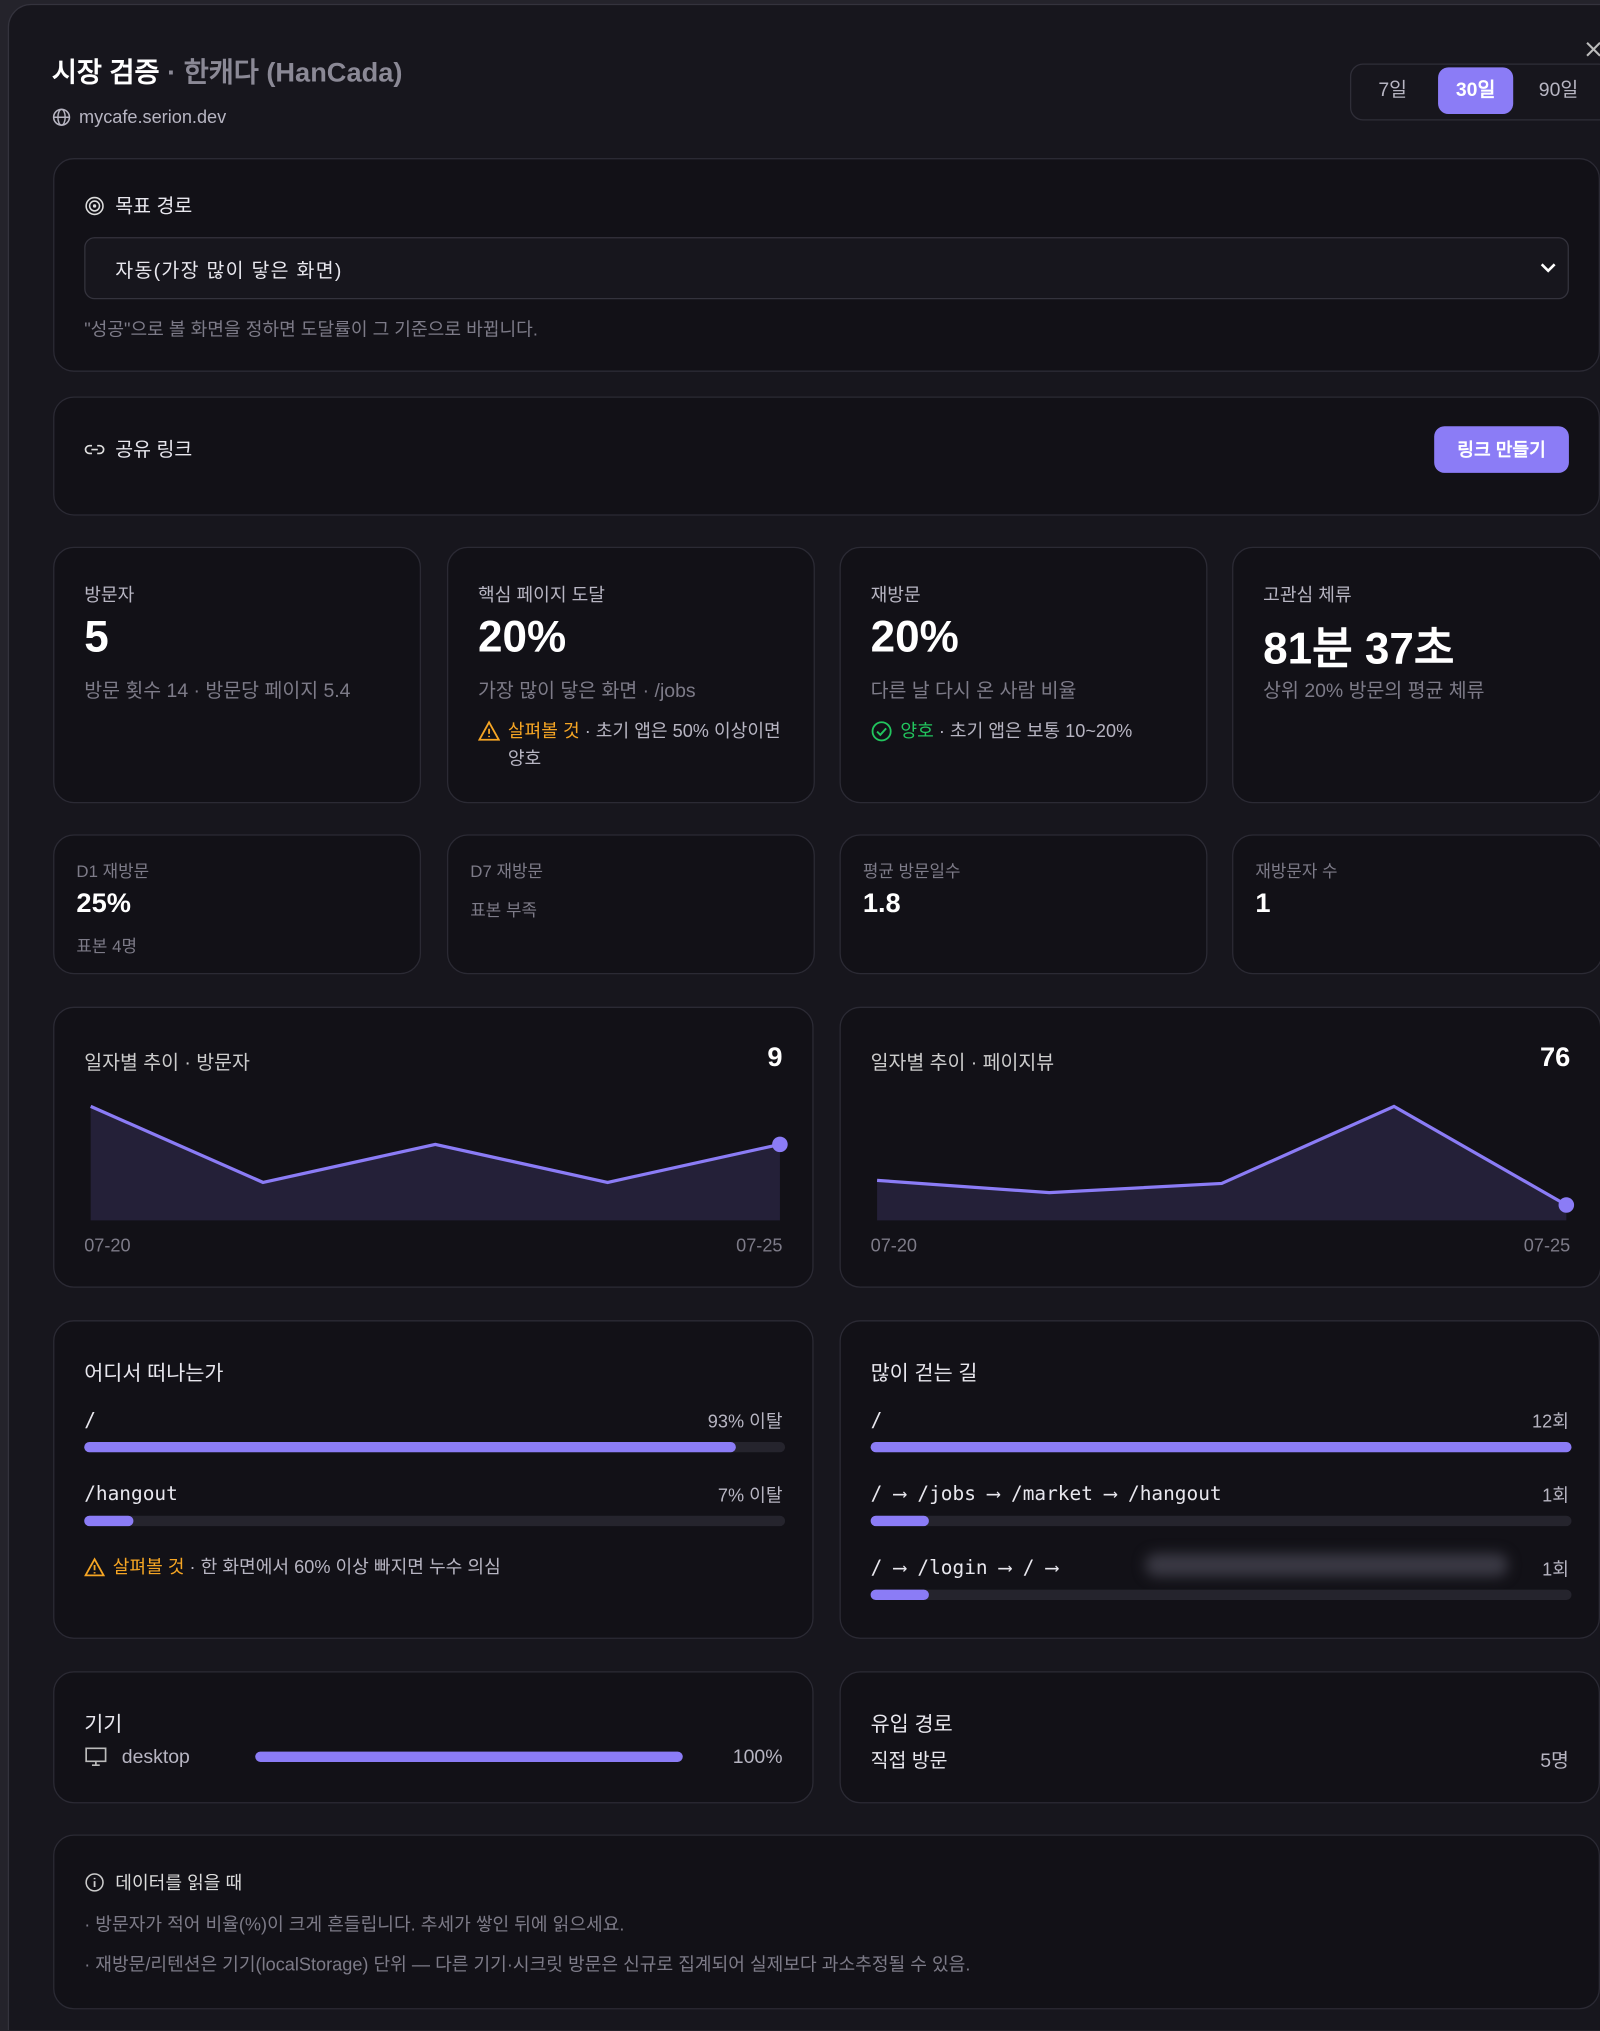 The height and width of the screenshot is (2031, 1600). Describe the element at coordinates (94, 1882) in the screenshot. I see `info-icon` at that location.